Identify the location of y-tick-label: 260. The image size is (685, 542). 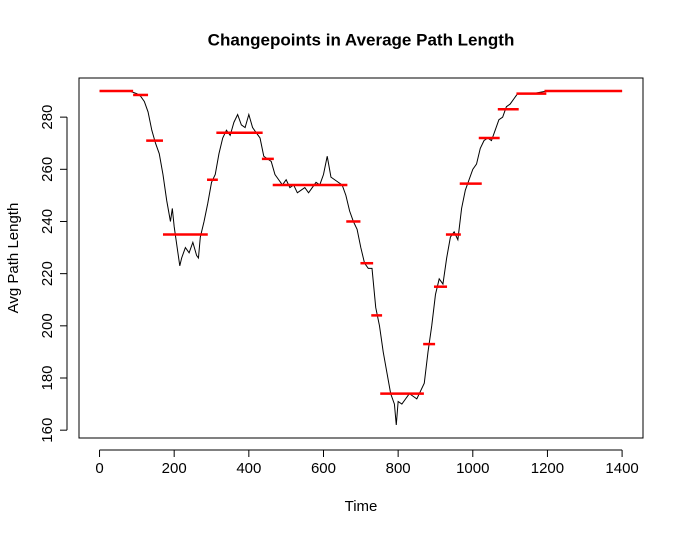
(47, 169).